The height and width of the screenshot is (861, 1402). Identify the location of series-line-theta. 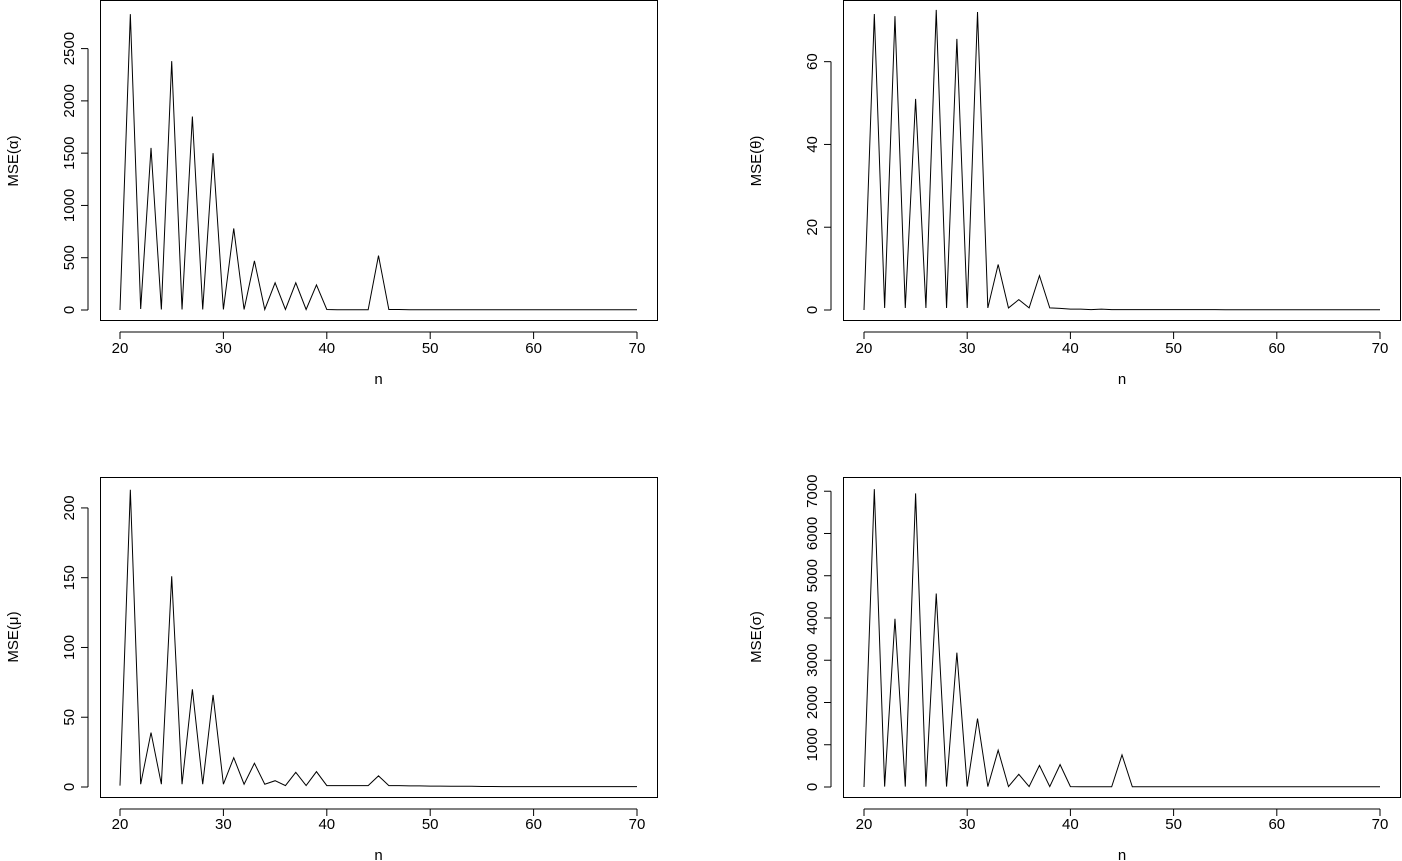
(1121, 160).